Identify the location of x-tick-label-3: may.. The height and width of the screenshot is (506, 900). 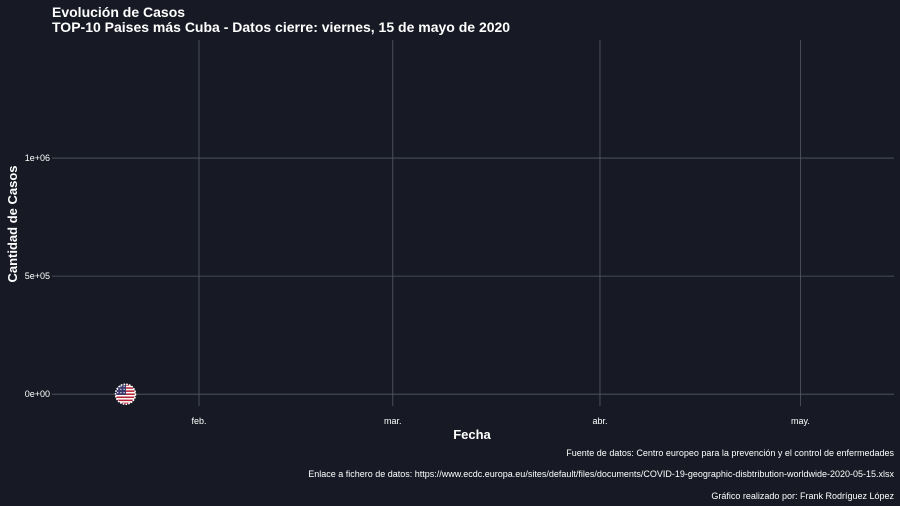
(800, 421).